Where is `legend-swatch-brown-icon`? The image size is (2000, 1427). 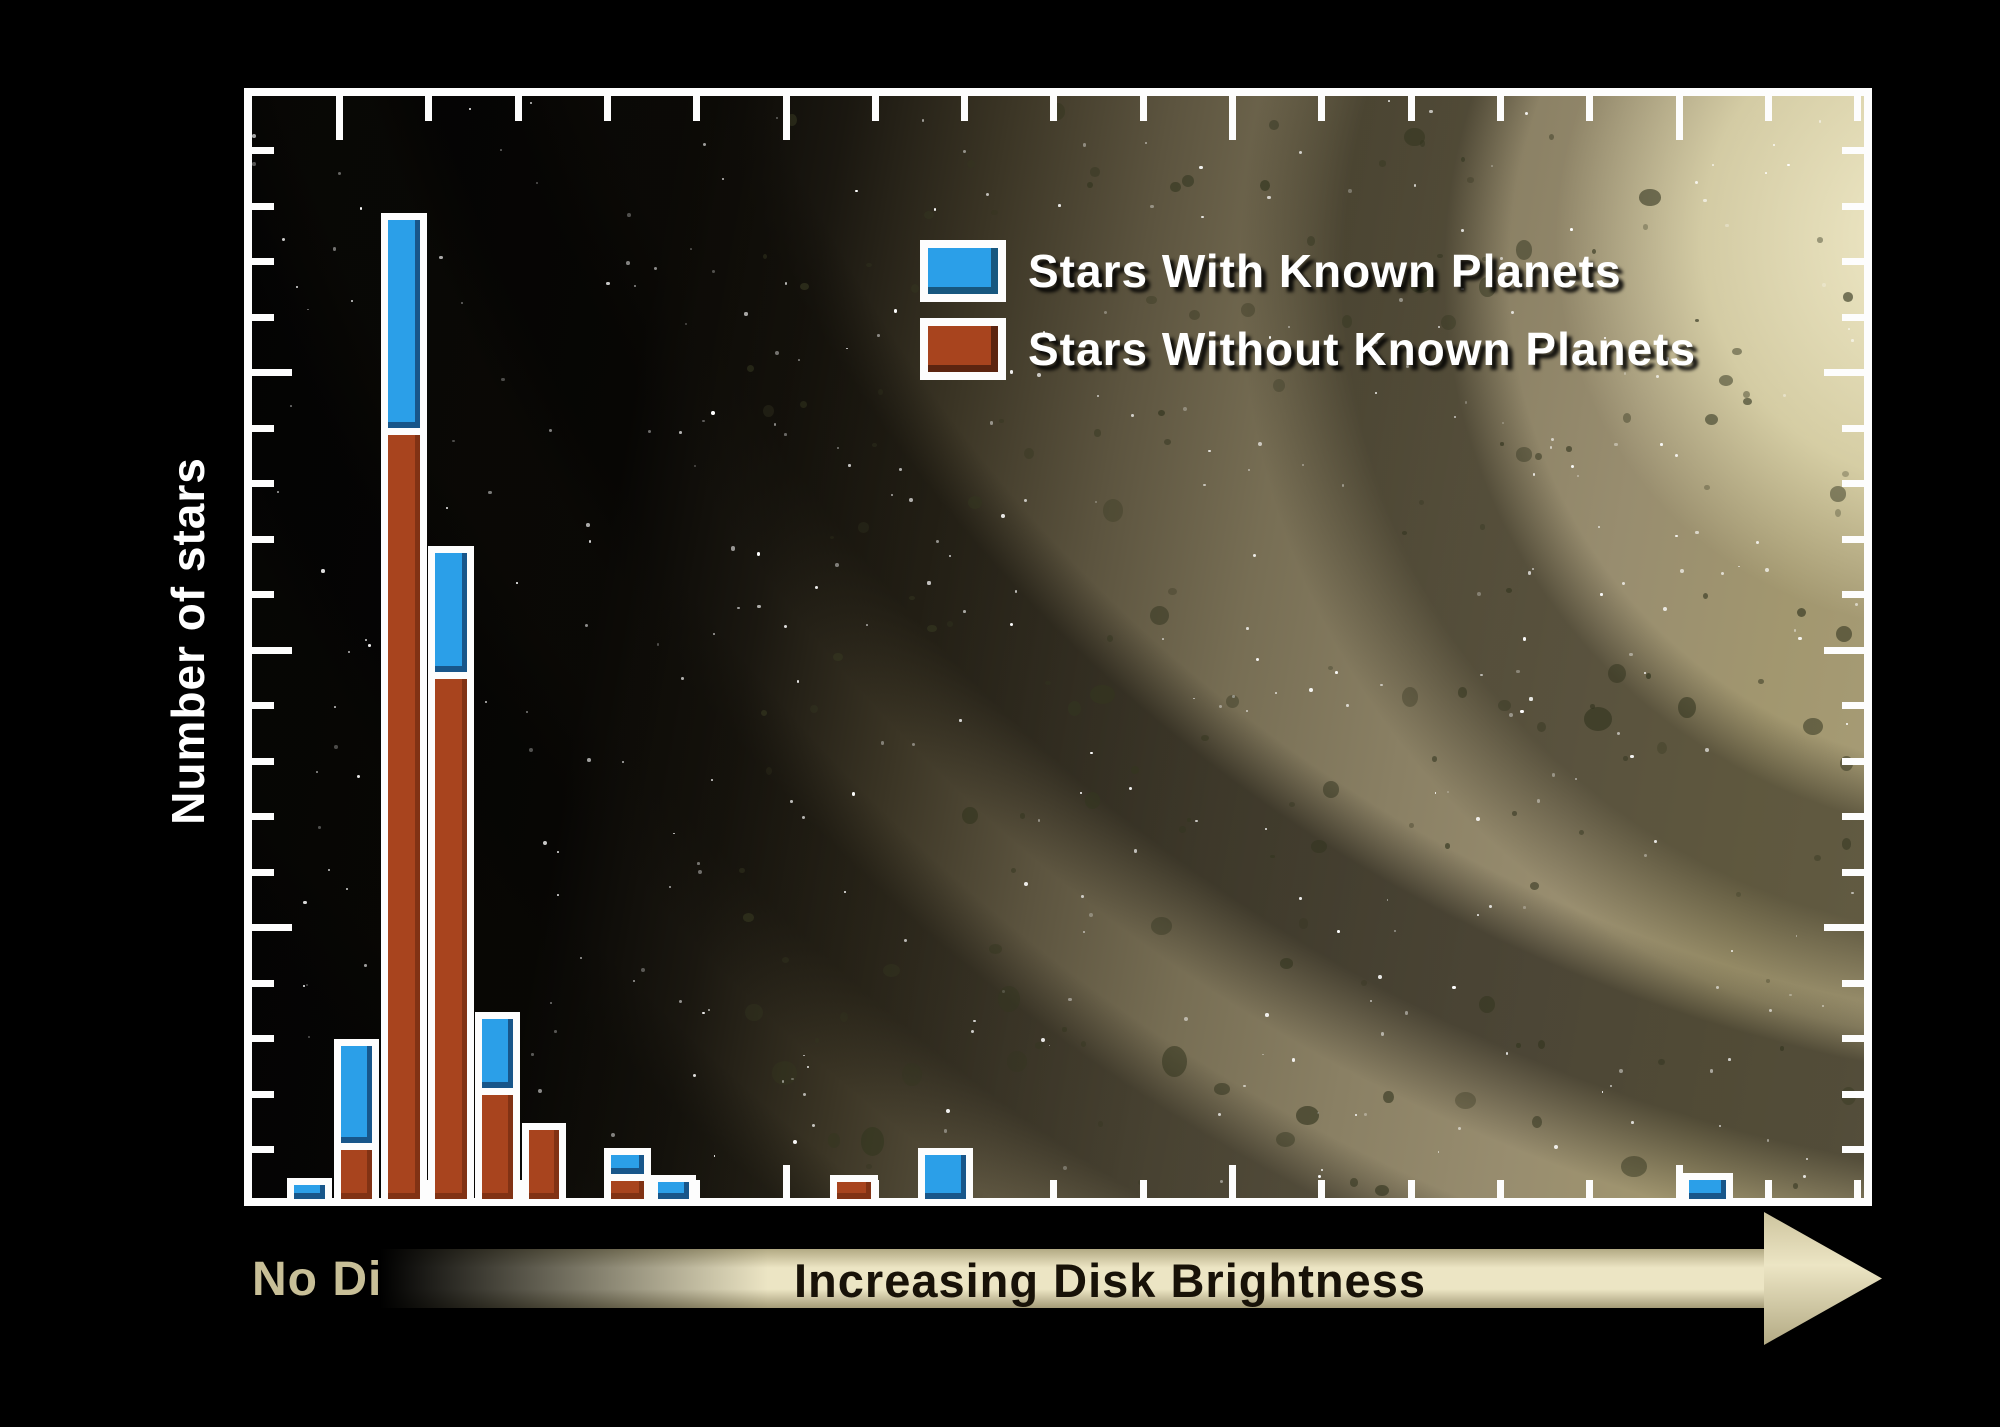
legend-swatch-brown-icon is located at coordinates (963, 349).